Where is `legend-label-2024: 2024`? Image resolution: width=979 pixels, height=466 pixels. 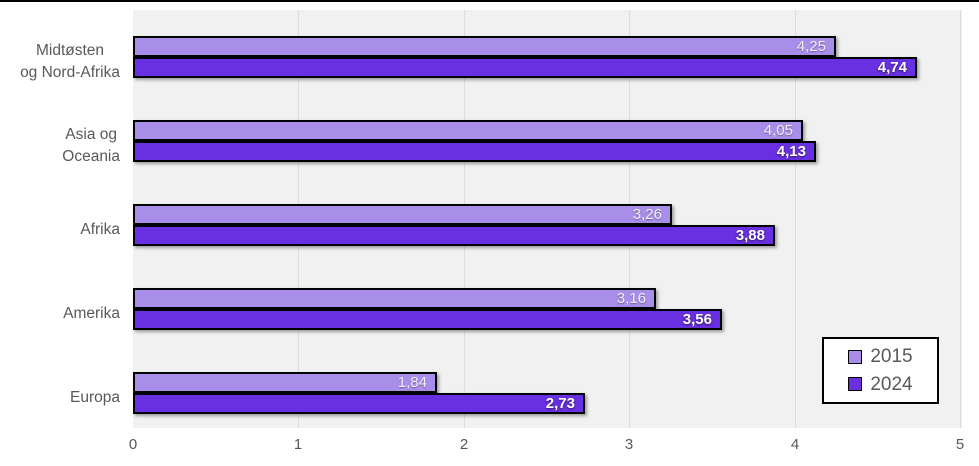 legend-label-2024: 2024 is located at coordinates (891, 384).